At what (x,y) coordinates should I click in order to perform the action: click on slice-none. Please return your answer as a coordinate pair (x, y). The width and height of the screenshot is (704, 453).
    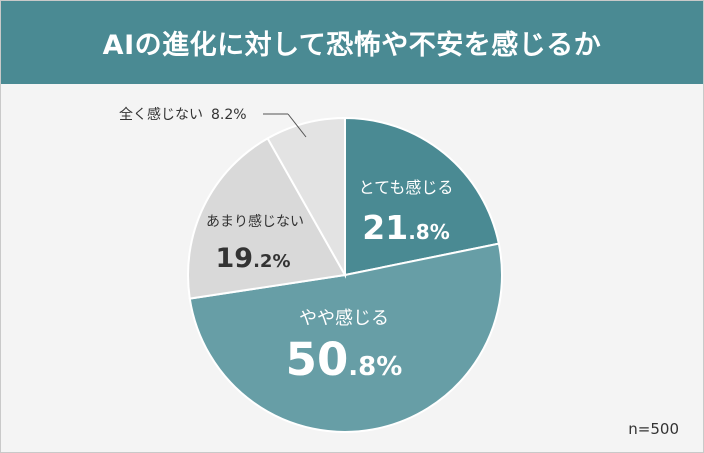
    Looking at the image, I should click on (306, 197).